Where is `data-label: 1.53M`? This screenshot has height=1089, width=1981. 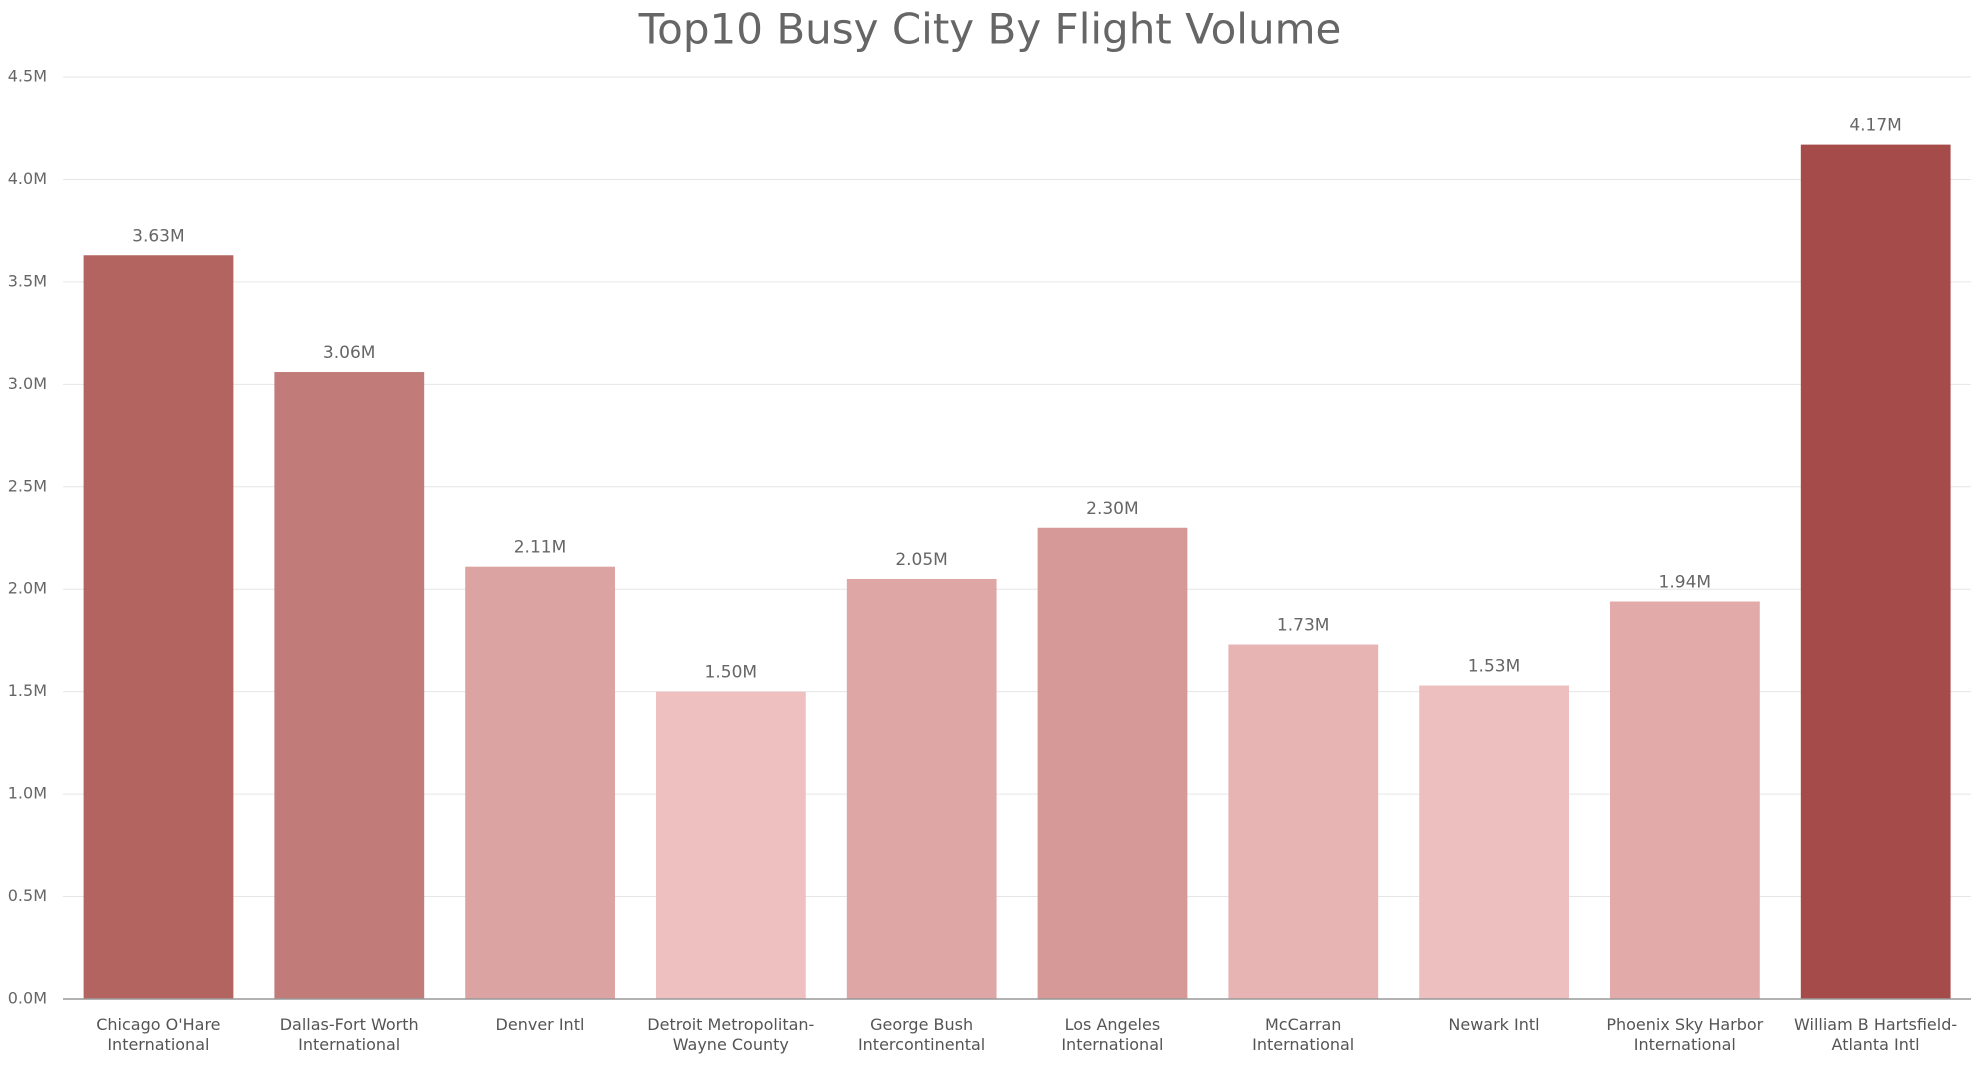 data-label: 1.53M is located at coordinates (1494, 667).